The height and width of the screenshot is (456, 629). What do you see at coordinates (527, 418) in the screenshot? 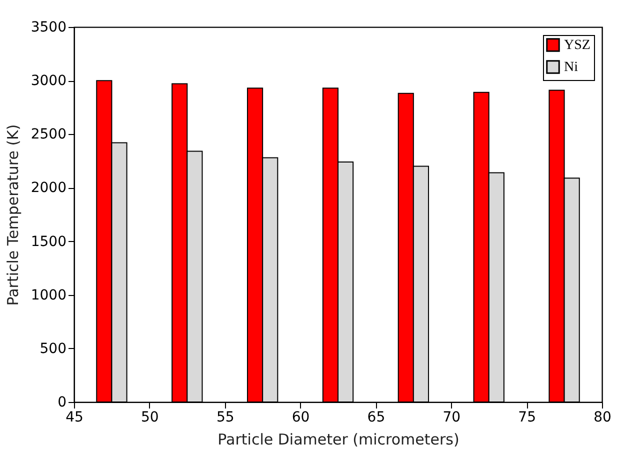
I see `x-tick-label: 75` at bounding box center [527, 418].